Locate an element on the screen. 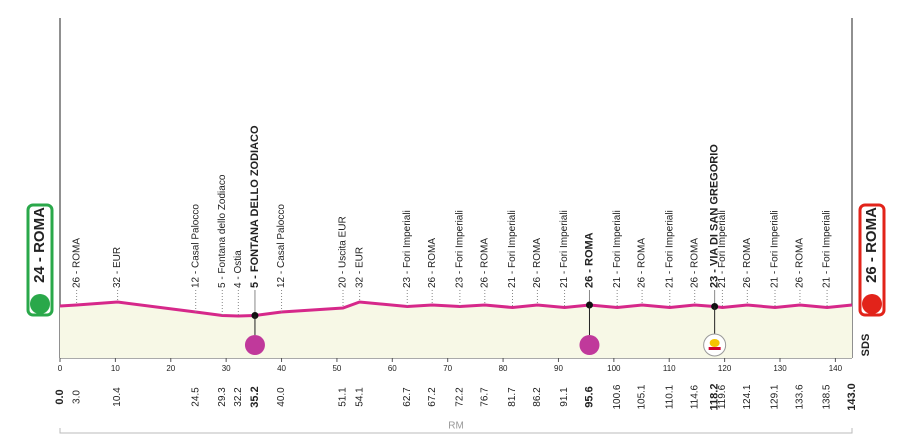  x-tick-label: 80 is located at coordinates (503, 368).